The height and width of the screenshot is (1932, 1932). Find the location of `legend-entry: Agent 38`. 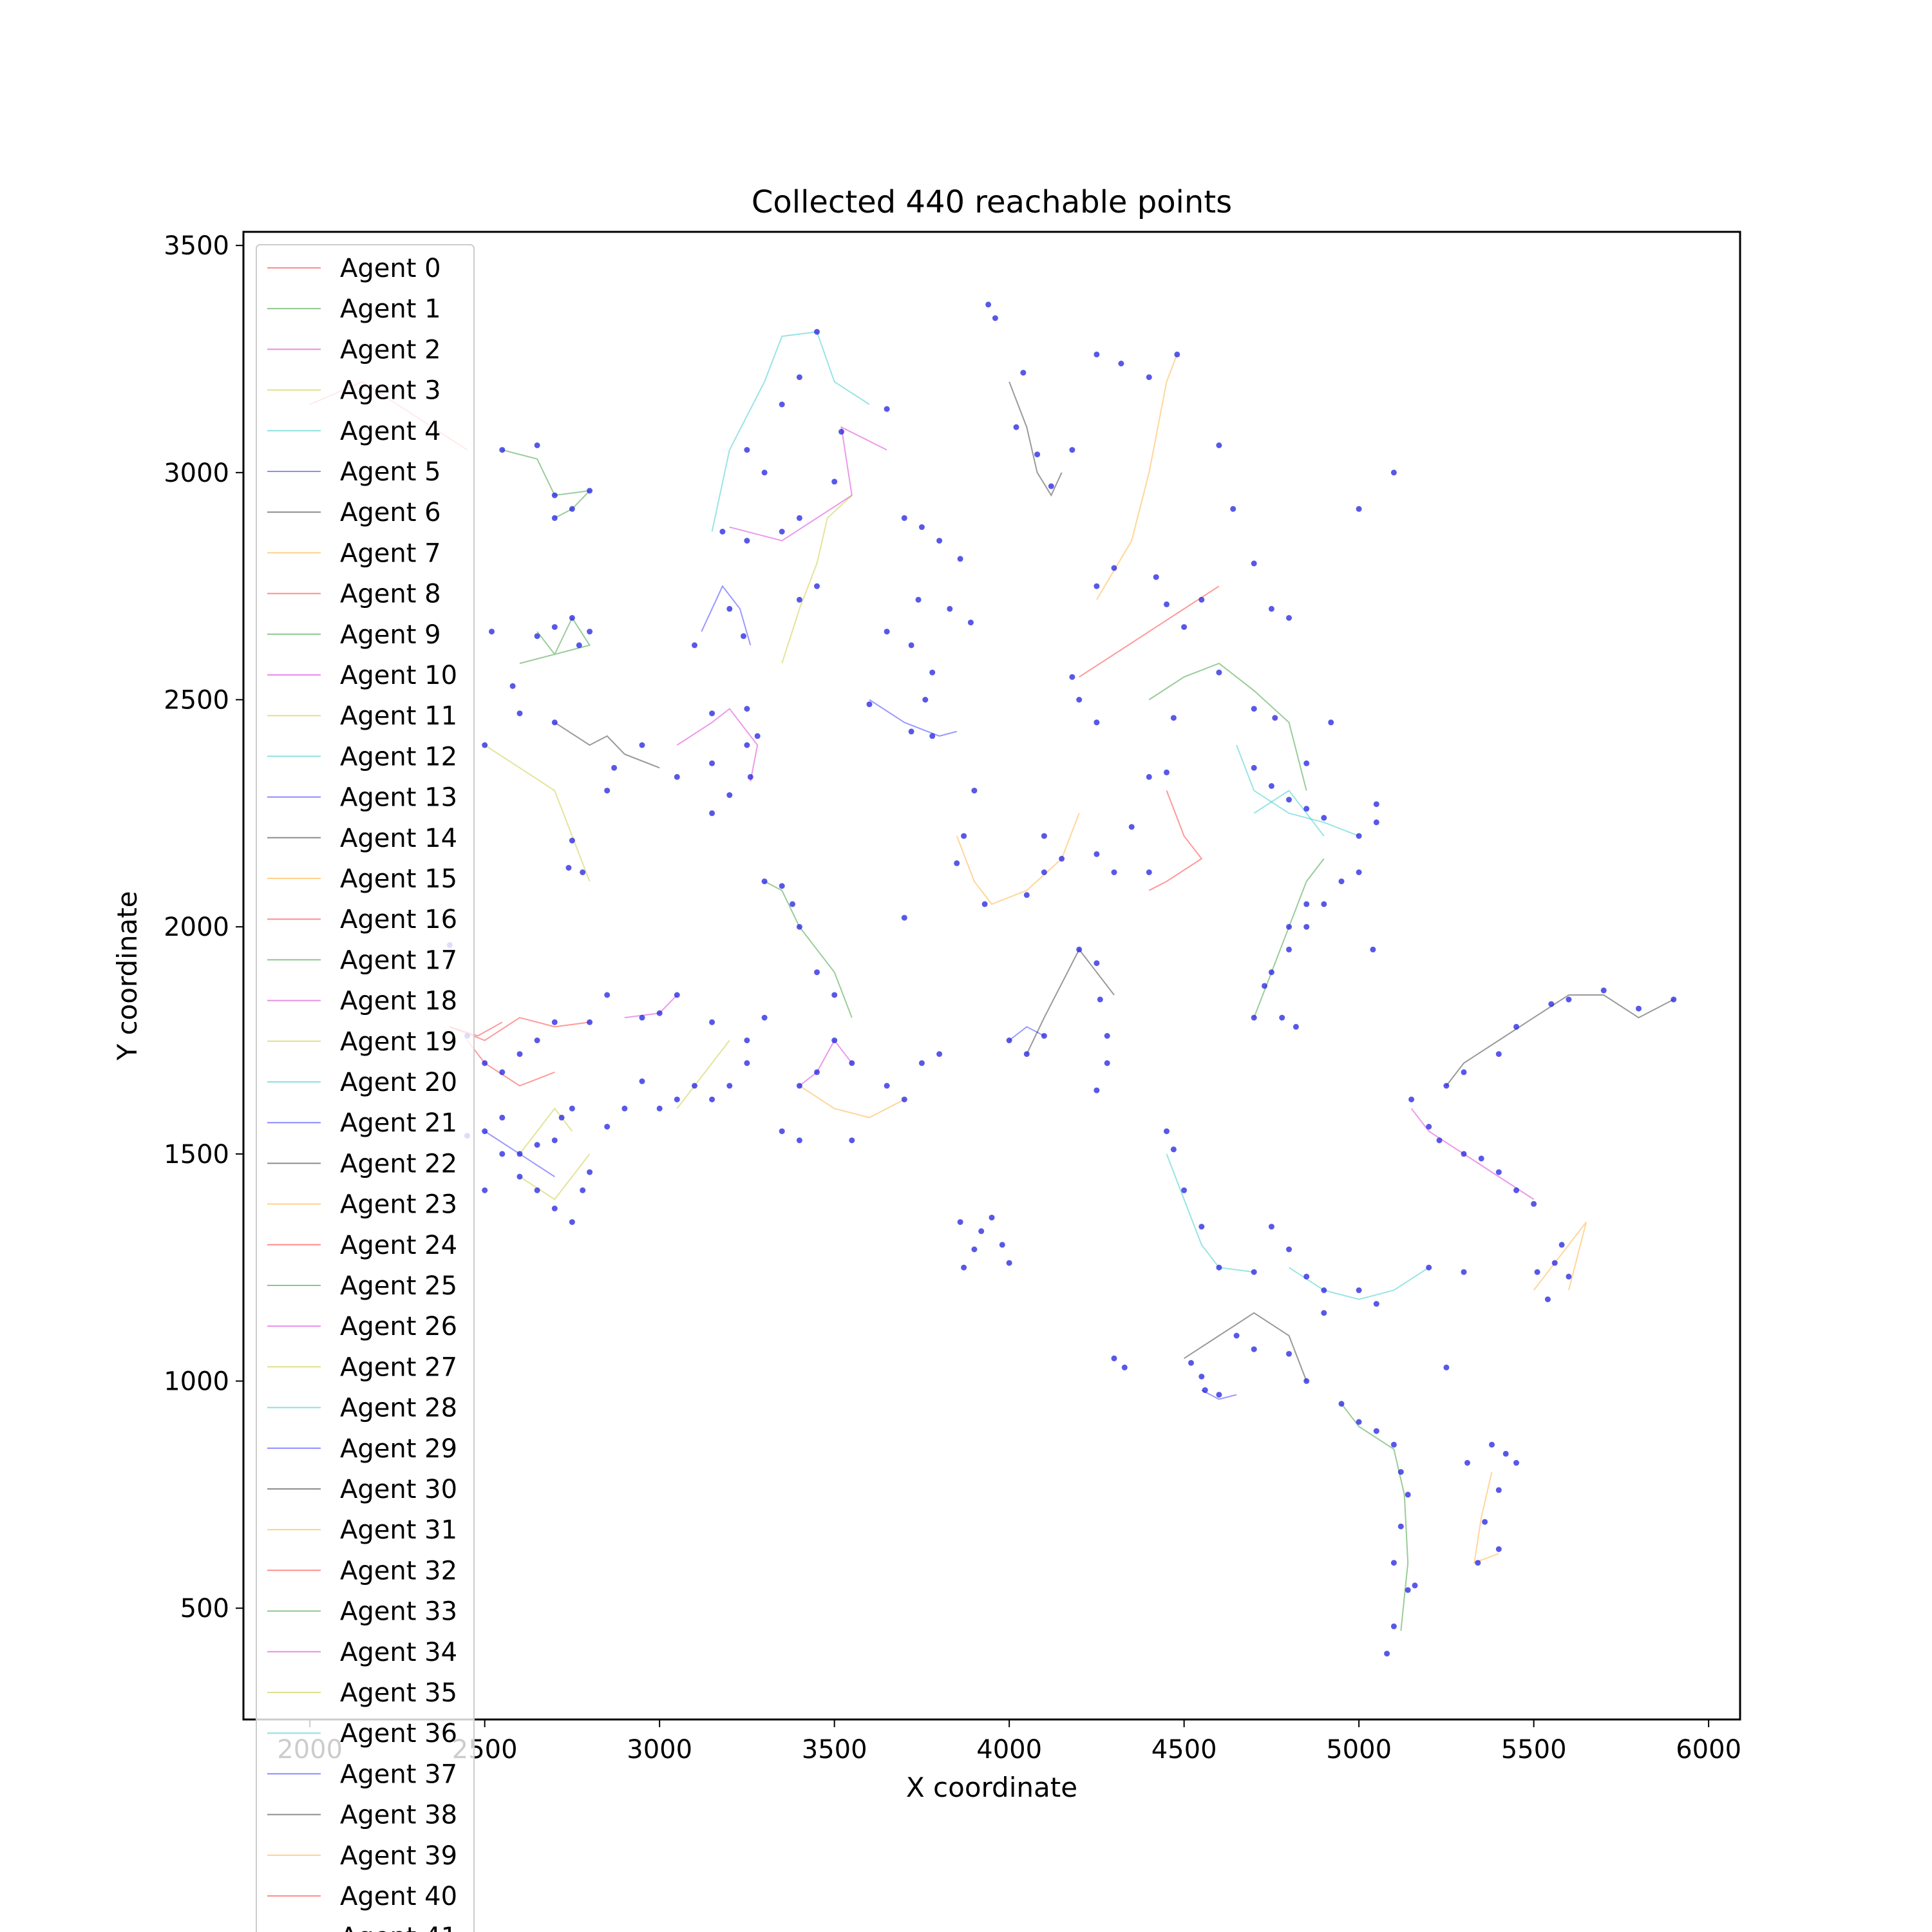

legend-entry: Agent 38 is located at coordinates (399, 1816).